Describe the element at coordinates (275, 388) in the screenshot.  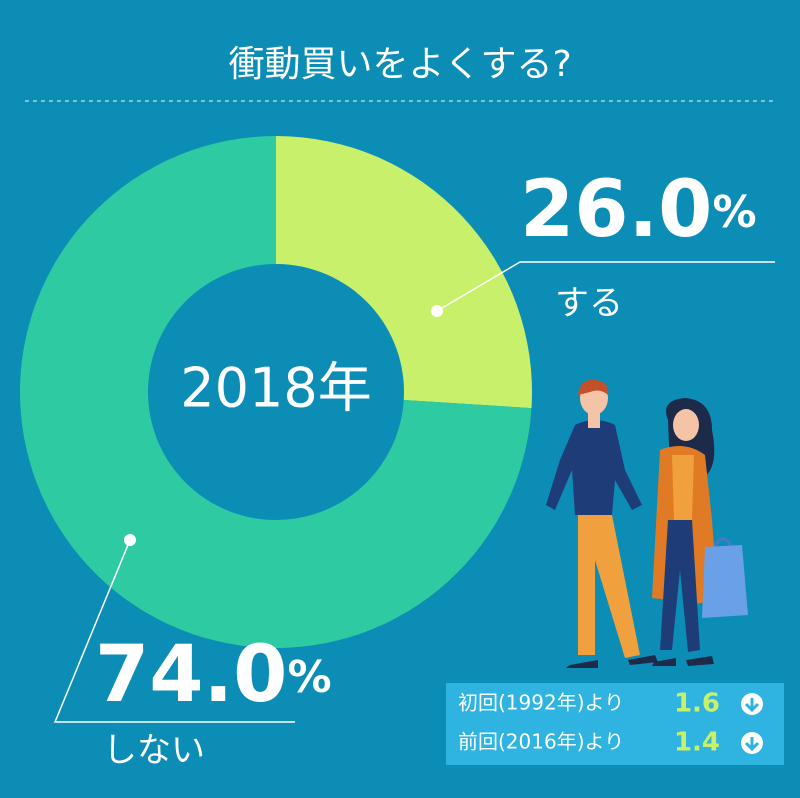
I see `center-label: 2018年` at that location.